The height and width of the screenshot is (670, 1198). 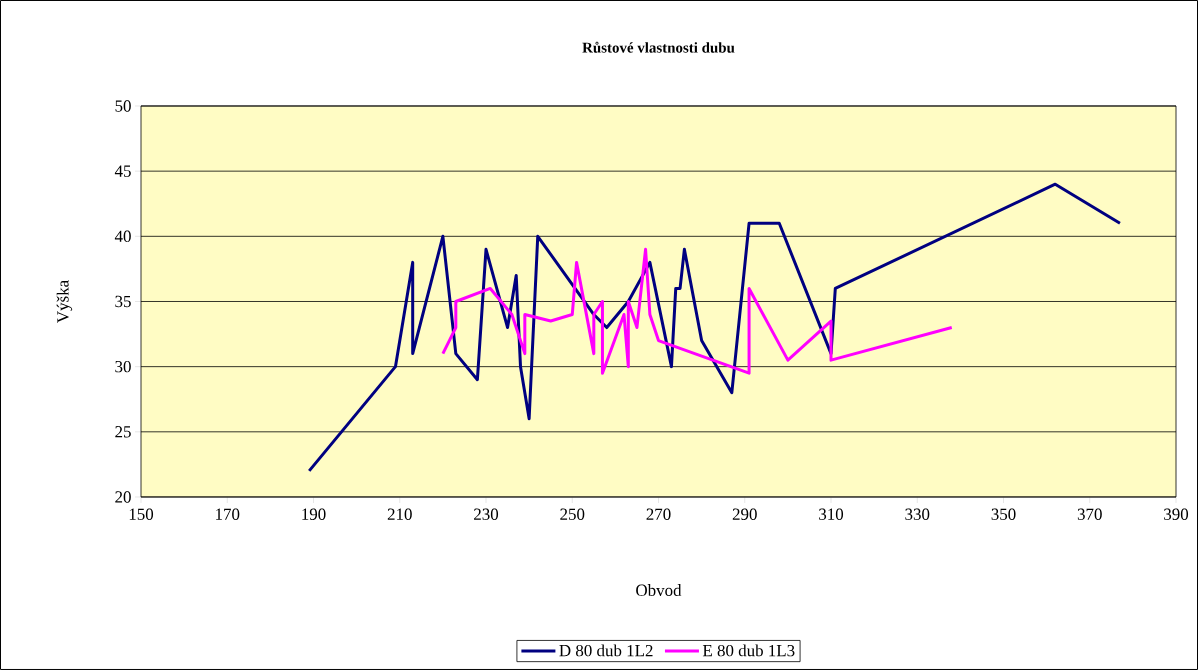 What do you see at coordinates (744, 514) in the screenshot?
I see `x-tick-label: 290` at bounding box center [744, 514].